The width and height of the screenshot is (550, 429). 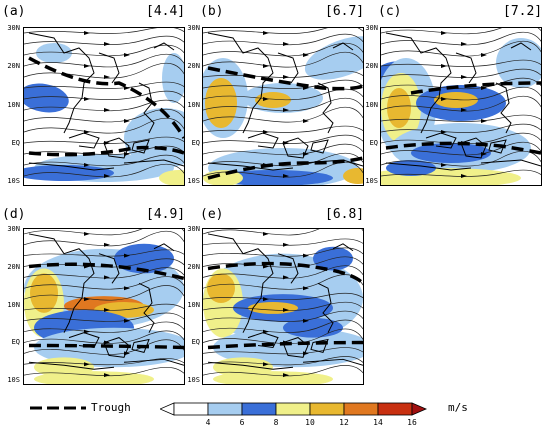 I want to click on colorbar-tick-label: 8, so click(x=276, y=422).